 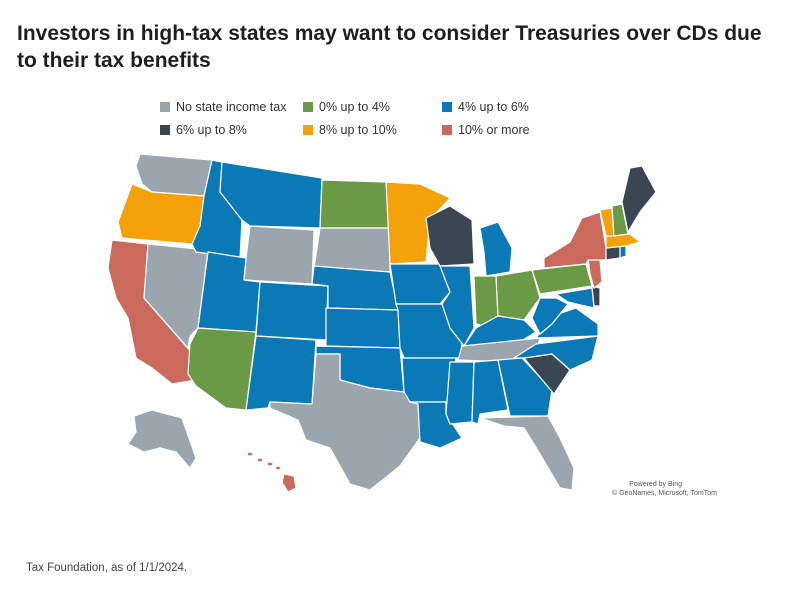 I want to click on state-ME, so click(x=639, y=199).